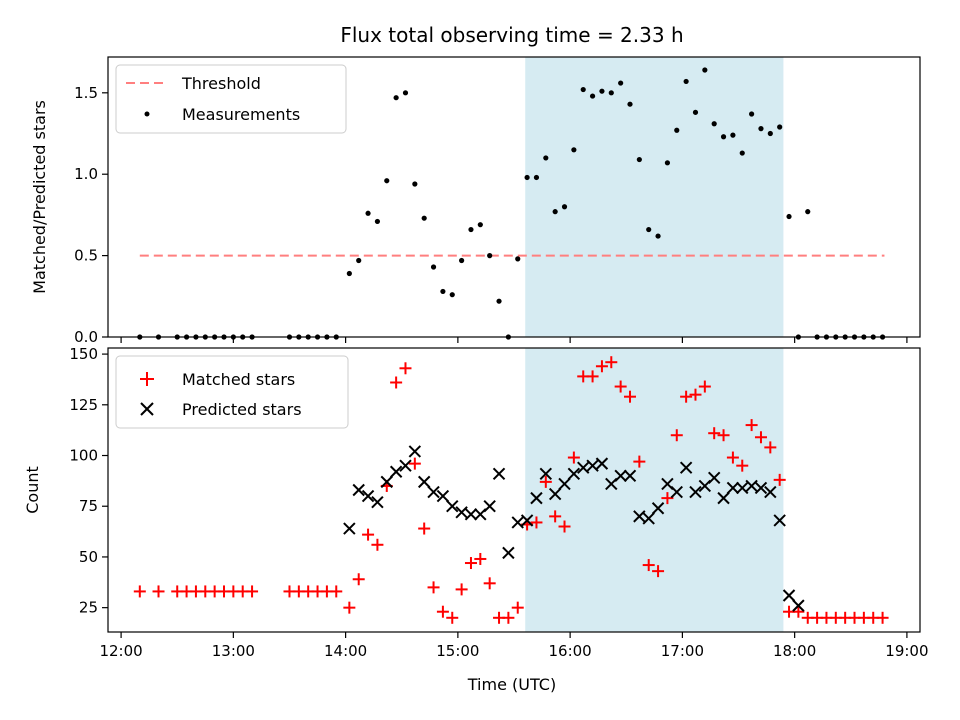 This screenshot has width=960, height=720. I want to click on legend-predicted-label: Predicted stars, so click(242, 409).